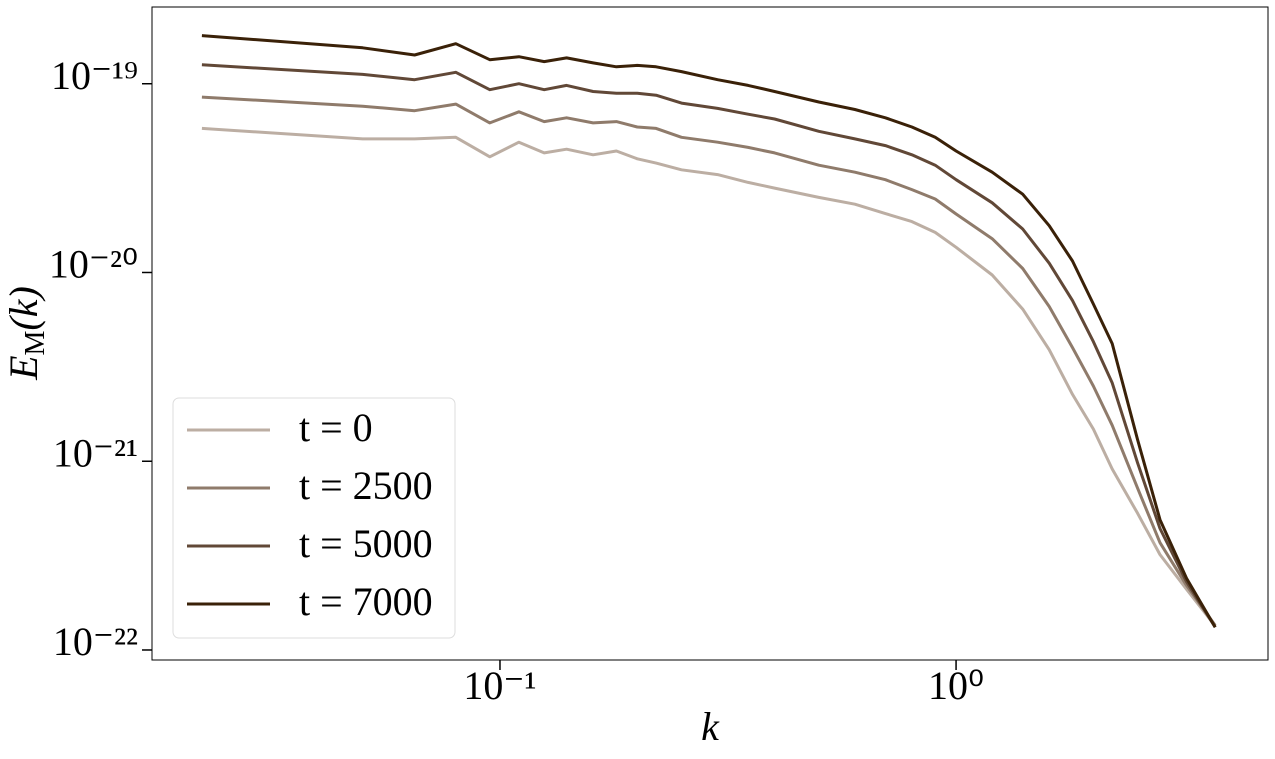 This screenshot has width=1275, height=759. I want to click on legend-label: t = 5000, so click(366, 543).